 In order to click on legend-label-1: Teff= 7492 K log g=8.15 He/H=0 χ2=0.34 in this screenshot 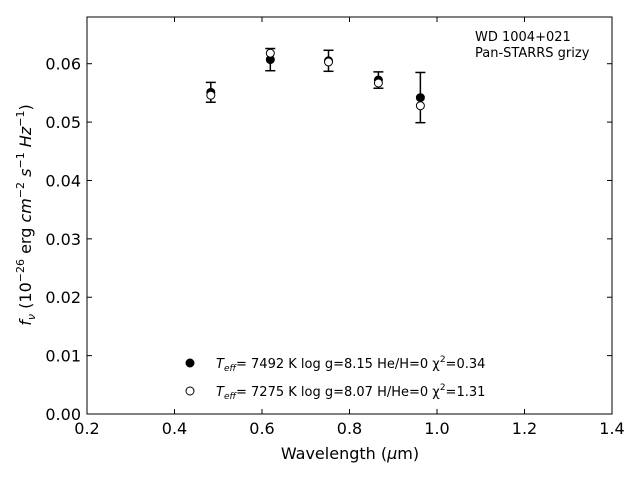, I will do `click(350, 364)`.